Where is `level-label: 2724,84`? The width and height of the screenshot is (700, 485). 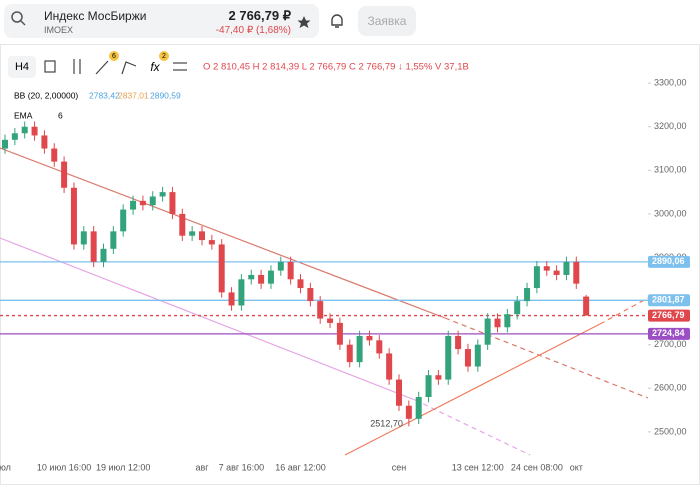
level-label: 2724,84 is located at coordinates (668, 333).